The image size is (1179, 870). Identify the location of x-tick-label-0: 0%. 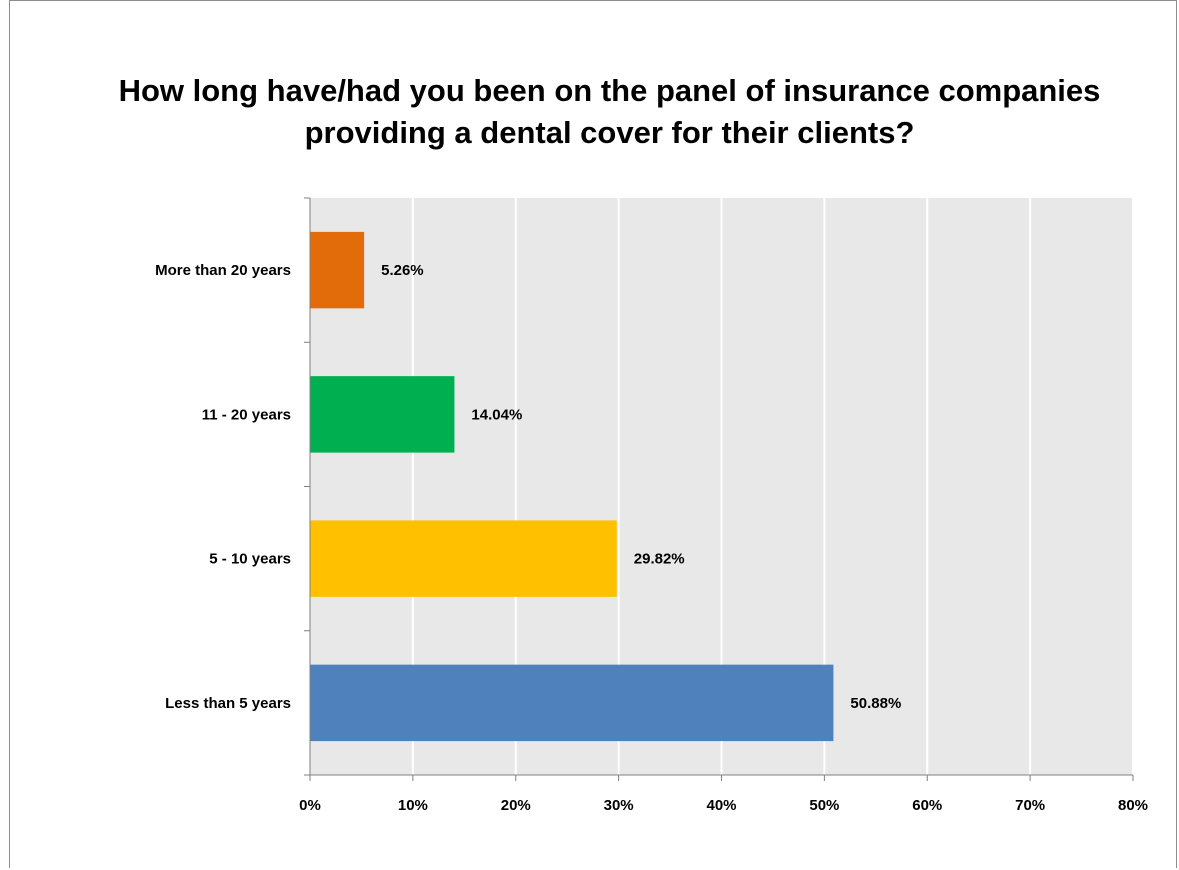
(310, 805).